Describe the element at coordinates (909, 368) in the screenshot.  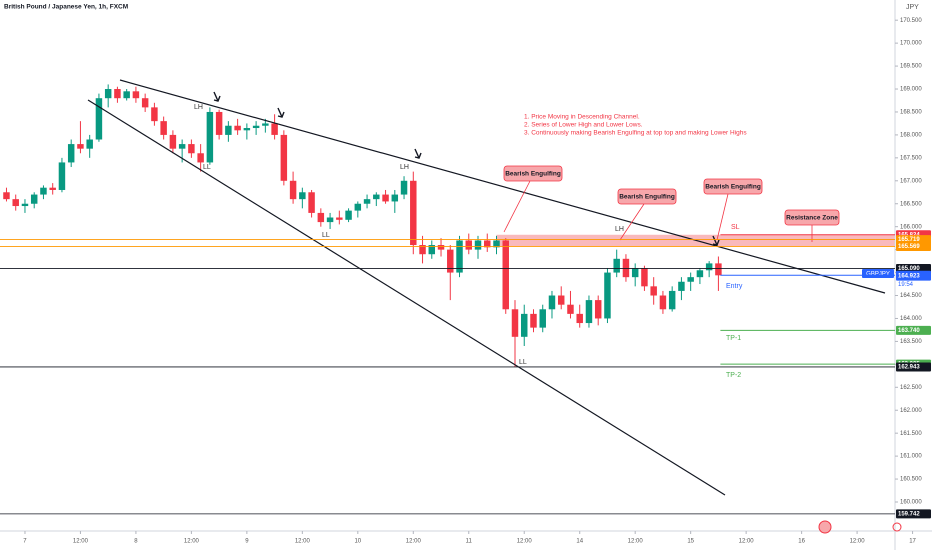
I see `price-tag: 162.943` at that location.